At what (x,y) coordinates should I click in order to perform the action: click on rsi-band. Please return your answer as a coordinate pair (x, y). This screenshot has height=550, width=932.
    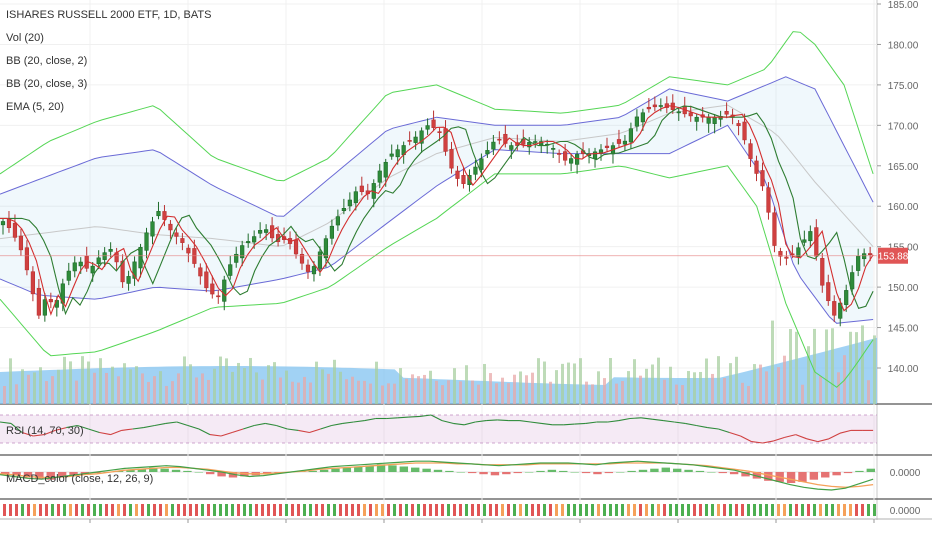
    Looking at the image, I should click on (438, 429).